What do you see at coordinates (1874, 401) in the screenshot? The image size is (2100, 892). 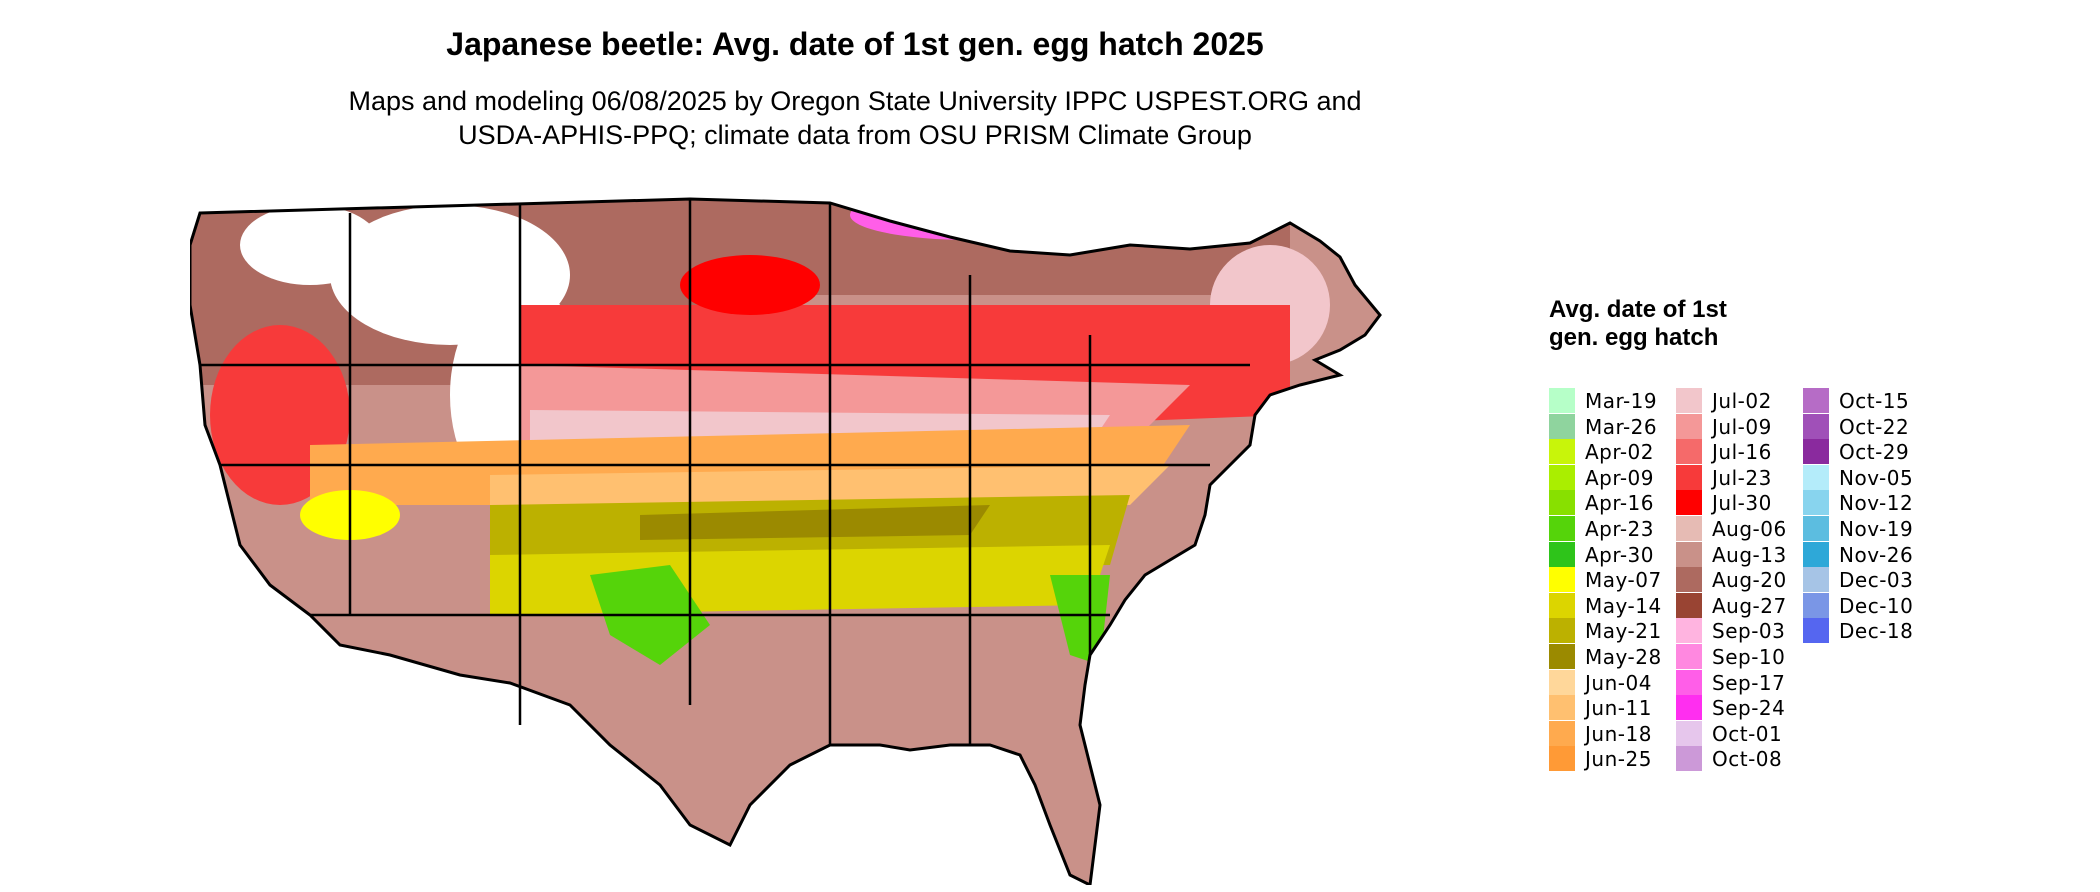 I see `legend-label: Oct-15` at bounding box center [1874, 401].